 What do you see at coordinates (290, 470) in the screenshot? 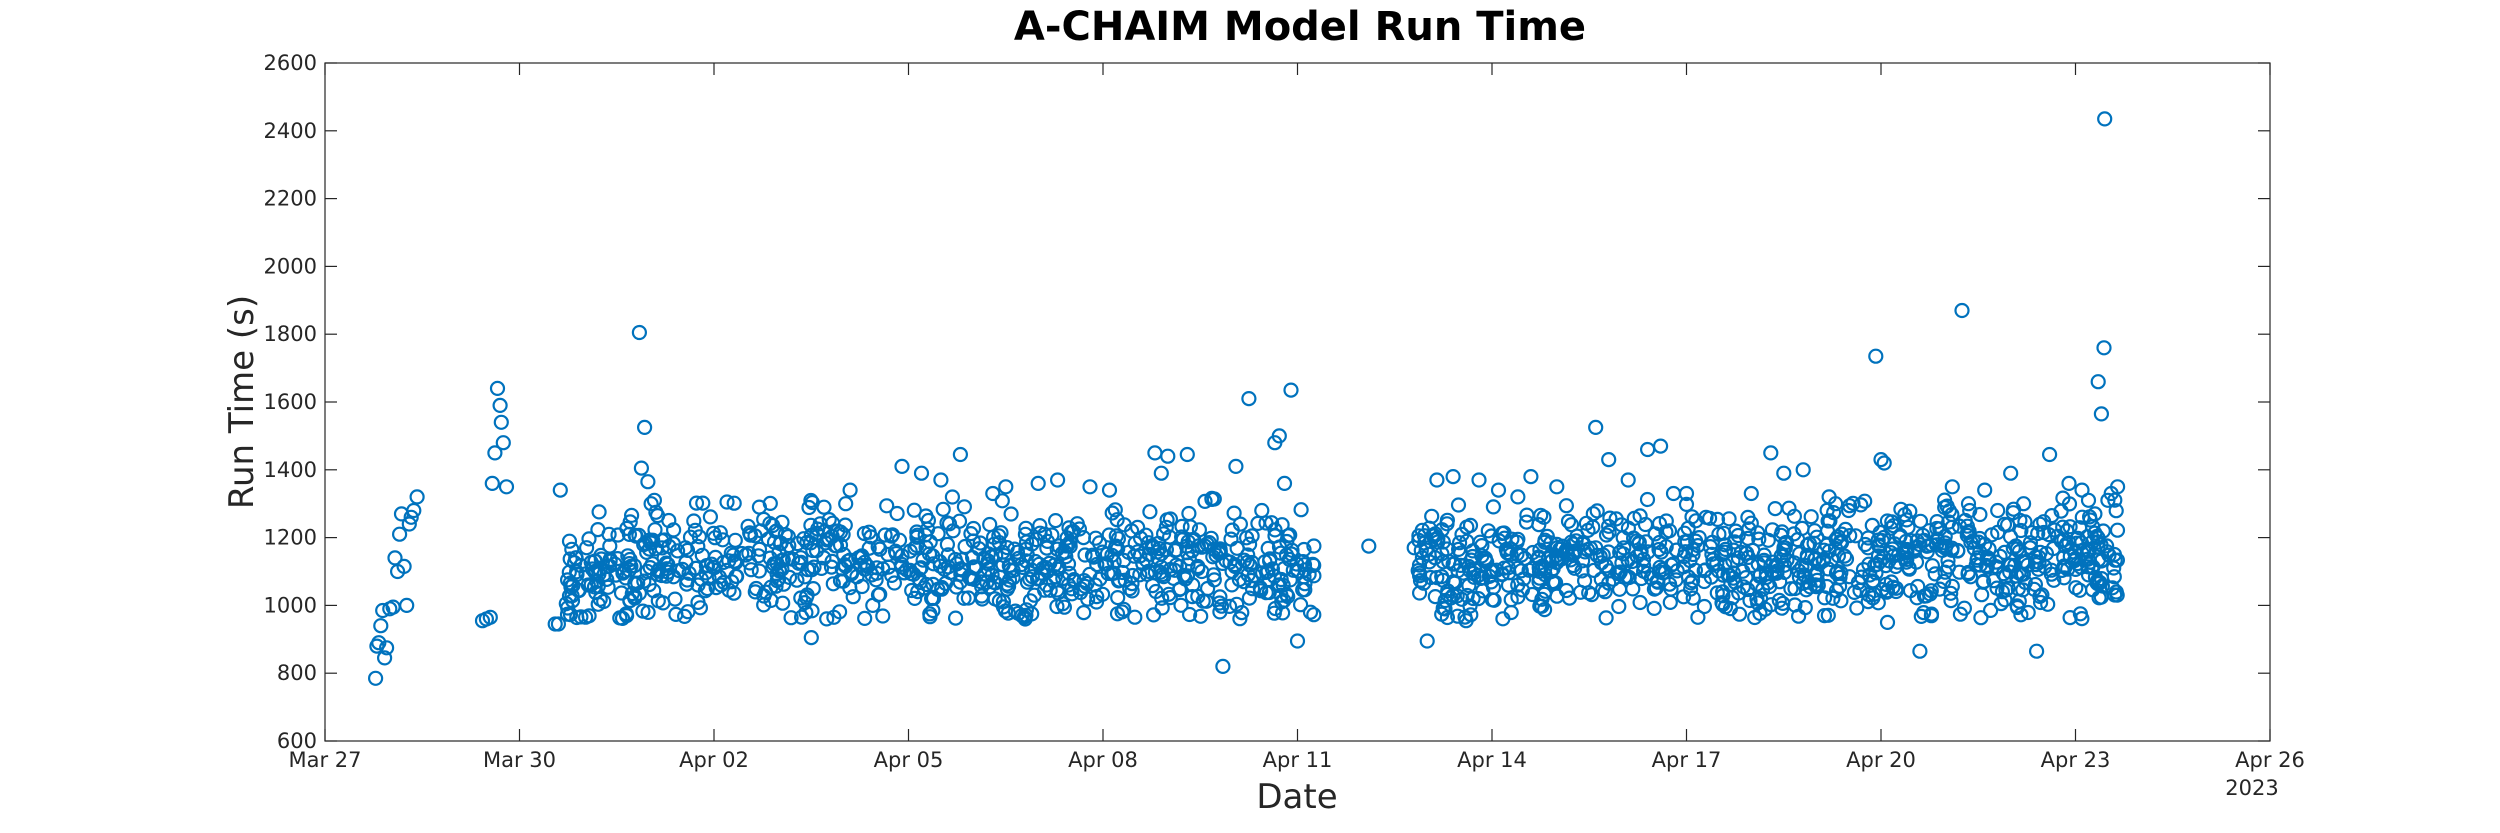
I see `y-tick-label: 1400` at bounding box center [290, 470].